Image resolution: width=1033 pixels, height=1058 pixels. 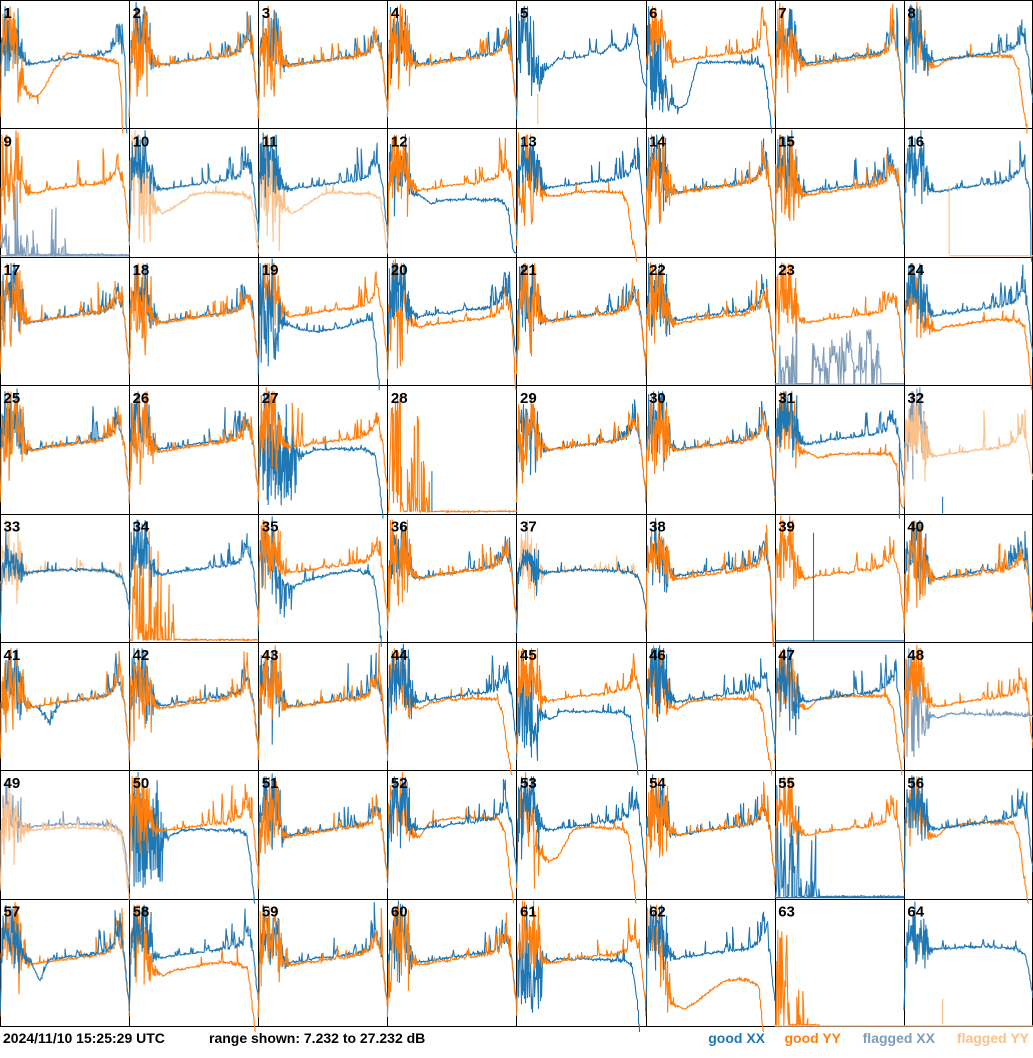 I want to click on svg-text: 44, so click(x=399, y=655).